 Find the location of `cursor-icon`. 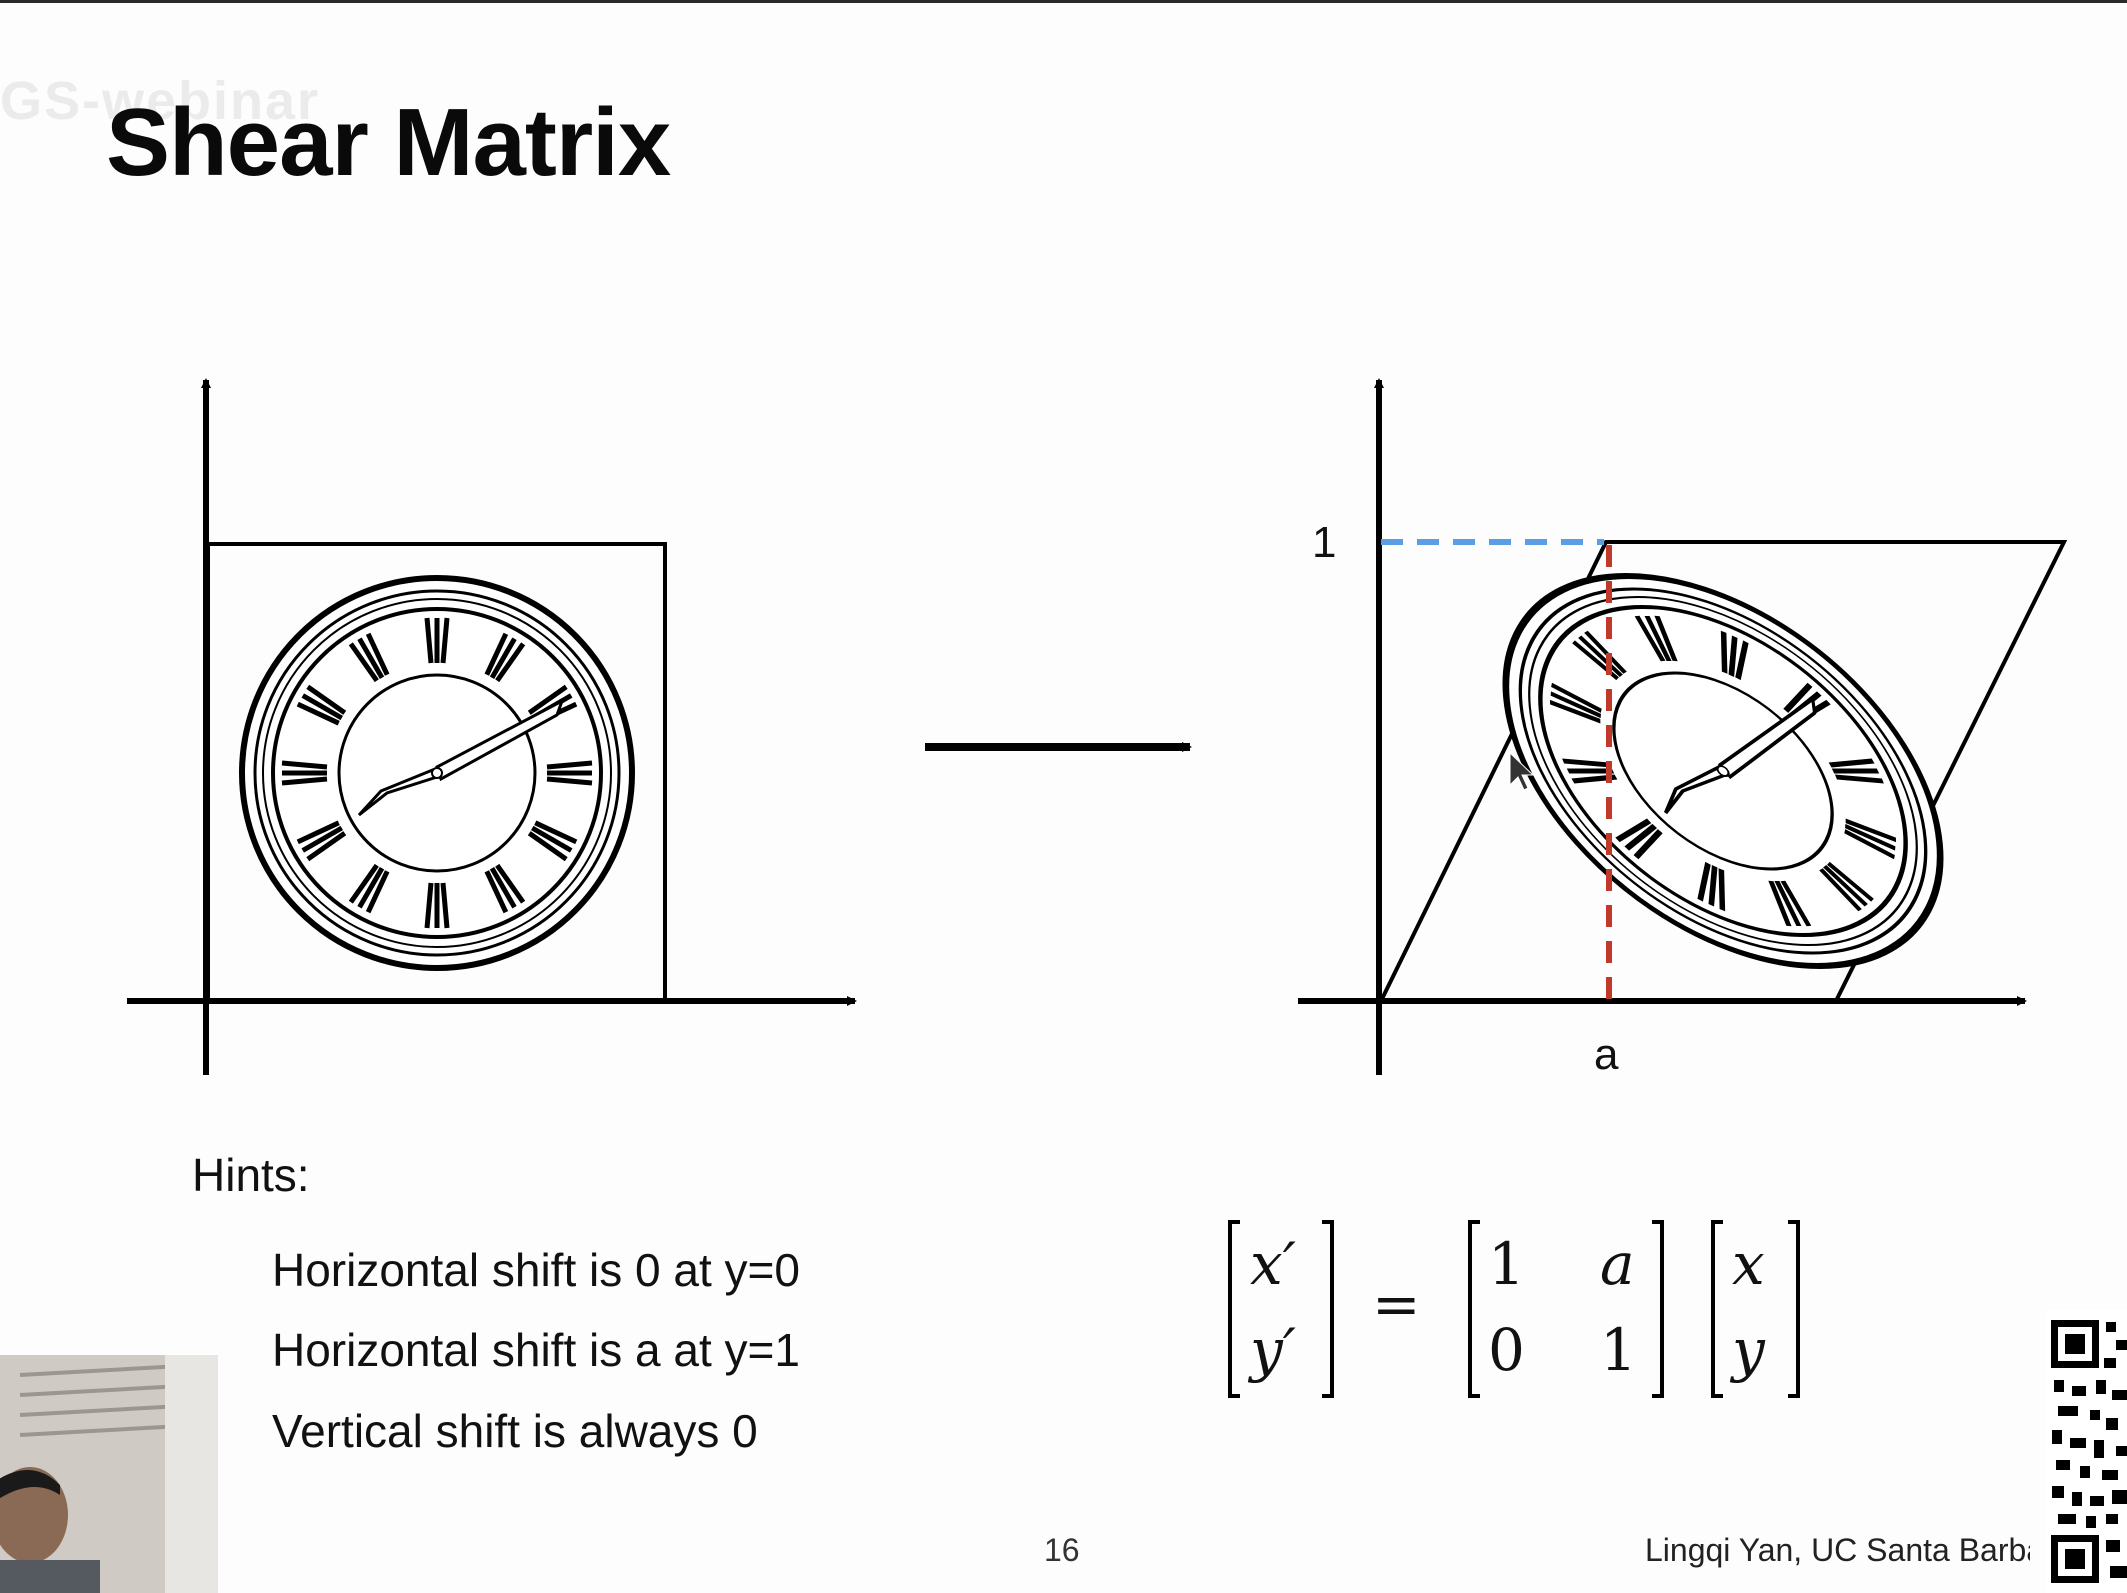

cursor-icon is located at coordinates (1522, 771).